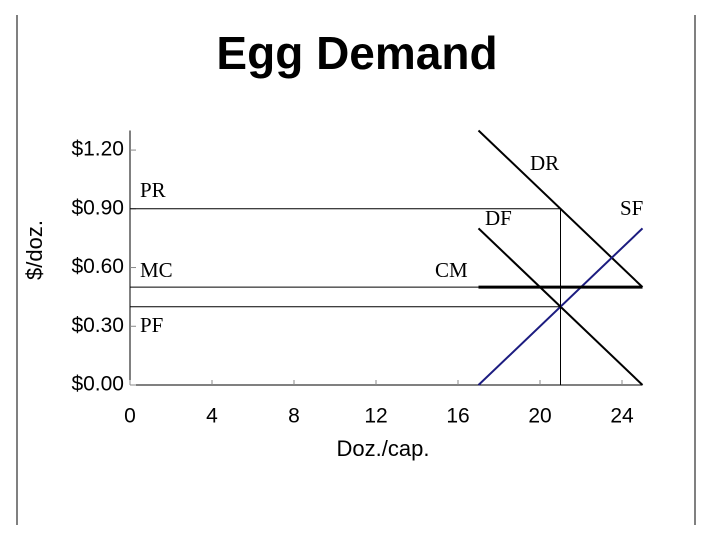 The width and height of the screenshot is (720, 540). What do you see at coordinates (97, 266) in the screenshot?
I see `y-tick-label: $0.60` at bounding box center [97, 266].